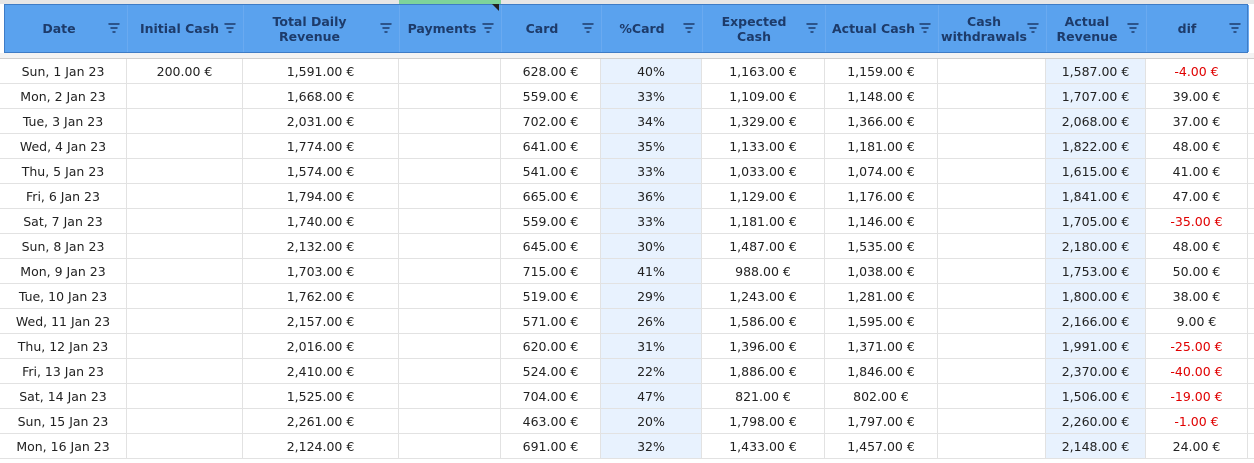 The width and height of the screenshot is (1254, 463). What do you see at coordinates (651, 396) in the screenshot?
I see `cell-pct-card: 47%` at bounding box center [651, 396].